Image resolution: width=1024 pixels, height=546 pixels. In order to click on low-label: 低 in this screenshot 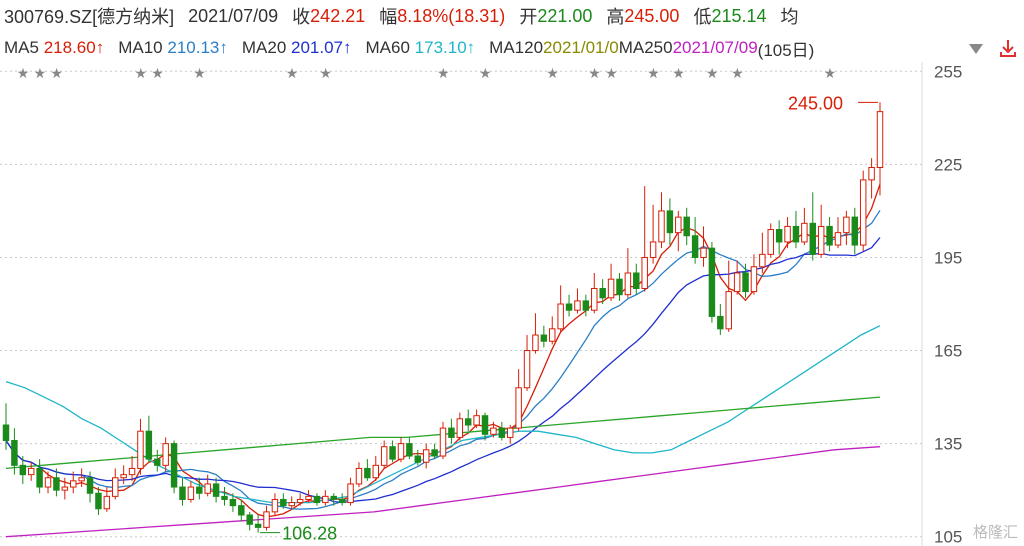, I will do `click(702, 17)`.